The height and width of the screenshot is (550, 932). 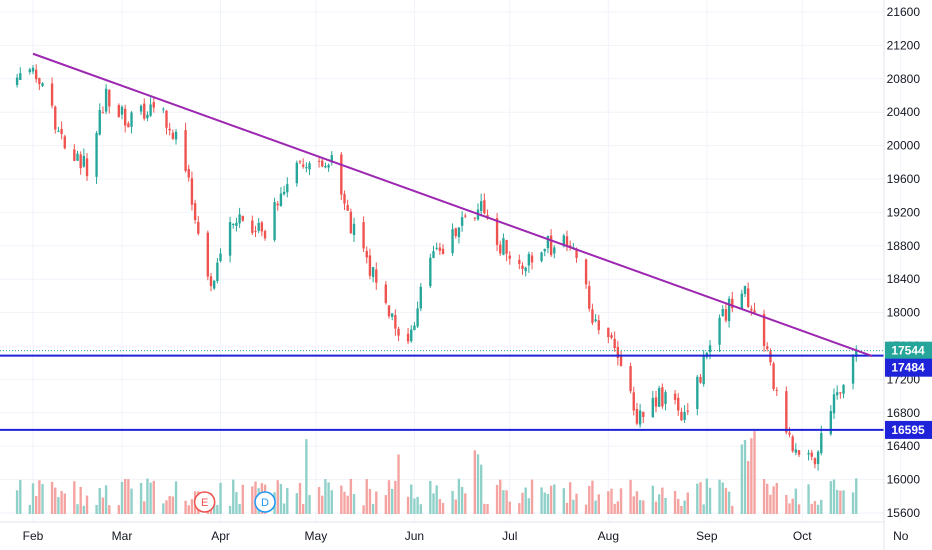 I want to click on time-axis: Feb Mar Apr May Jun Jul Aug Sep Oct No, so click(x=466, y=536).